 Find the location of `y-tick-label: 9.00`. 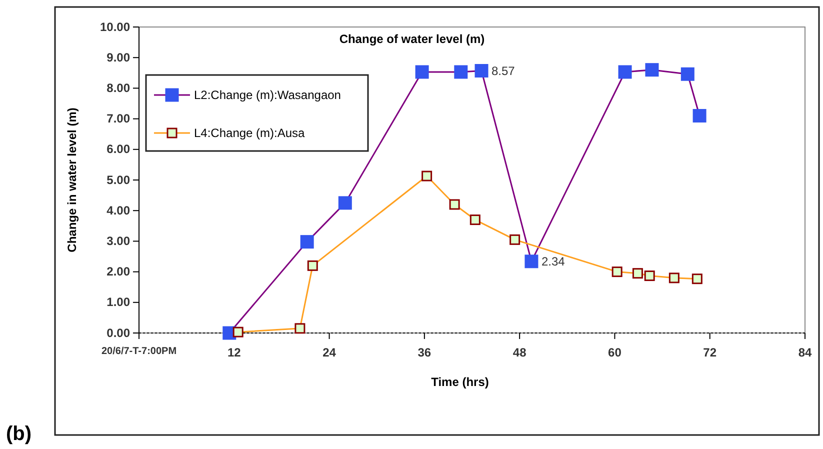

y-tick-label: 9.00 is located at coordinates (118, 57).